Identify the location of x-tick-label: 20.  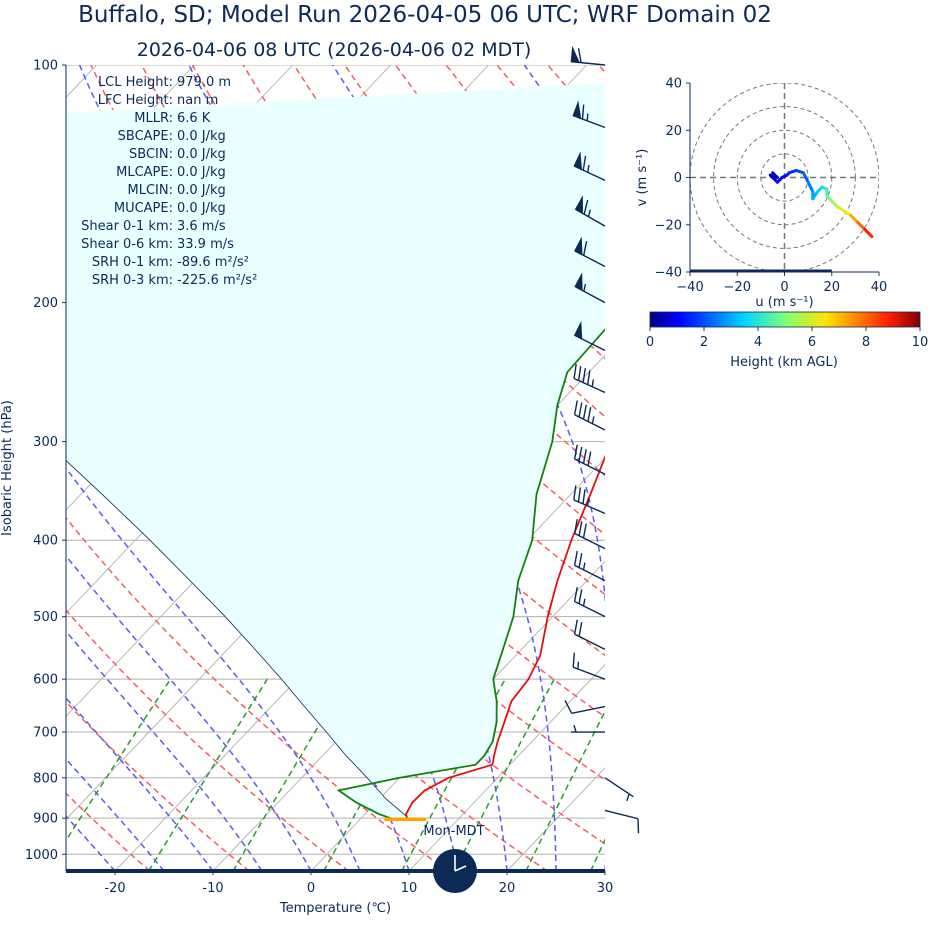
(507, 888).